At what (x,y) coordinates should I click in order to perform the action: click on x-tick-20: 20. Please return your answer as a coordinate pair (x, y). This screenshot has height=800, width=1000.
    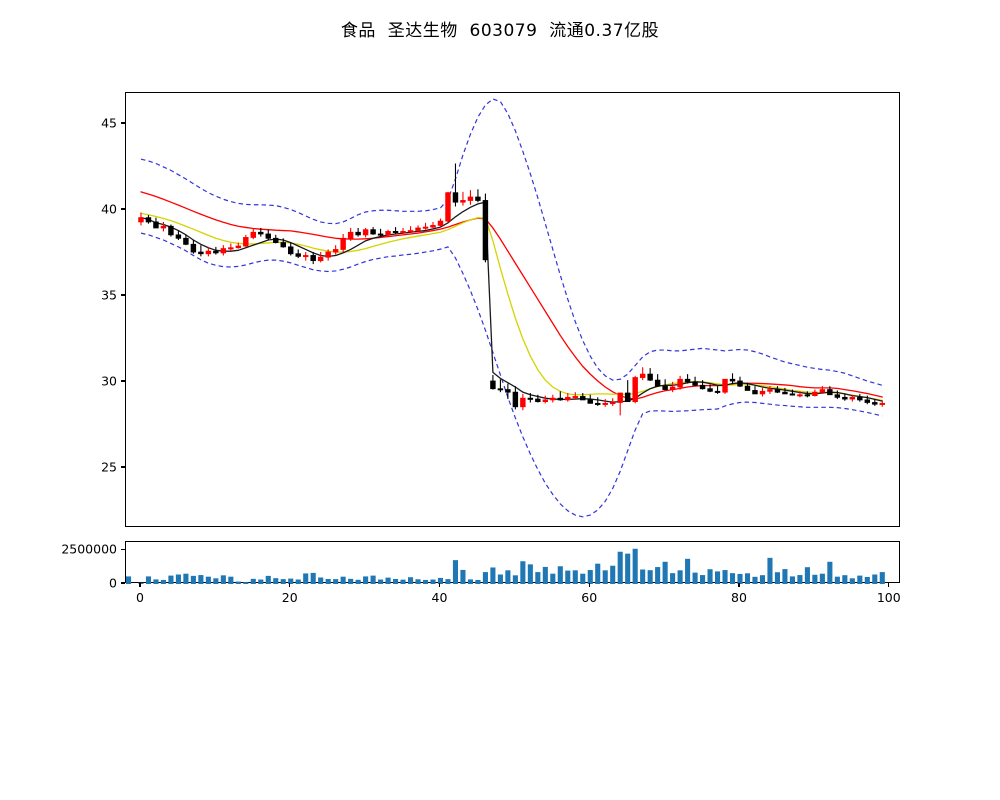
    Looking at the image, I should click on (289, 597).